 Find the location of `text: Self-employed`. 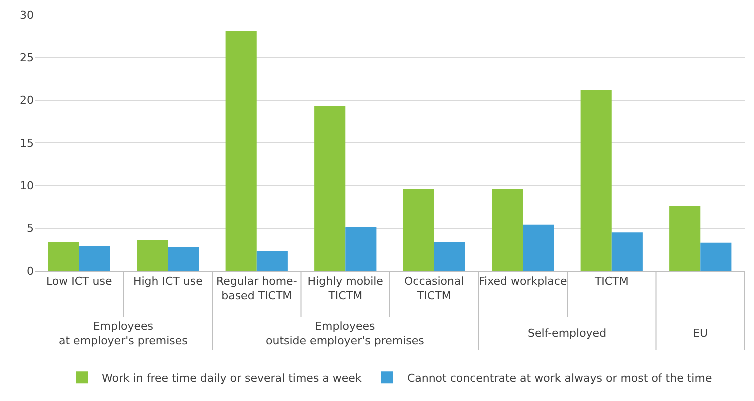

text: Self-employed is located at coordinates (567, 333).